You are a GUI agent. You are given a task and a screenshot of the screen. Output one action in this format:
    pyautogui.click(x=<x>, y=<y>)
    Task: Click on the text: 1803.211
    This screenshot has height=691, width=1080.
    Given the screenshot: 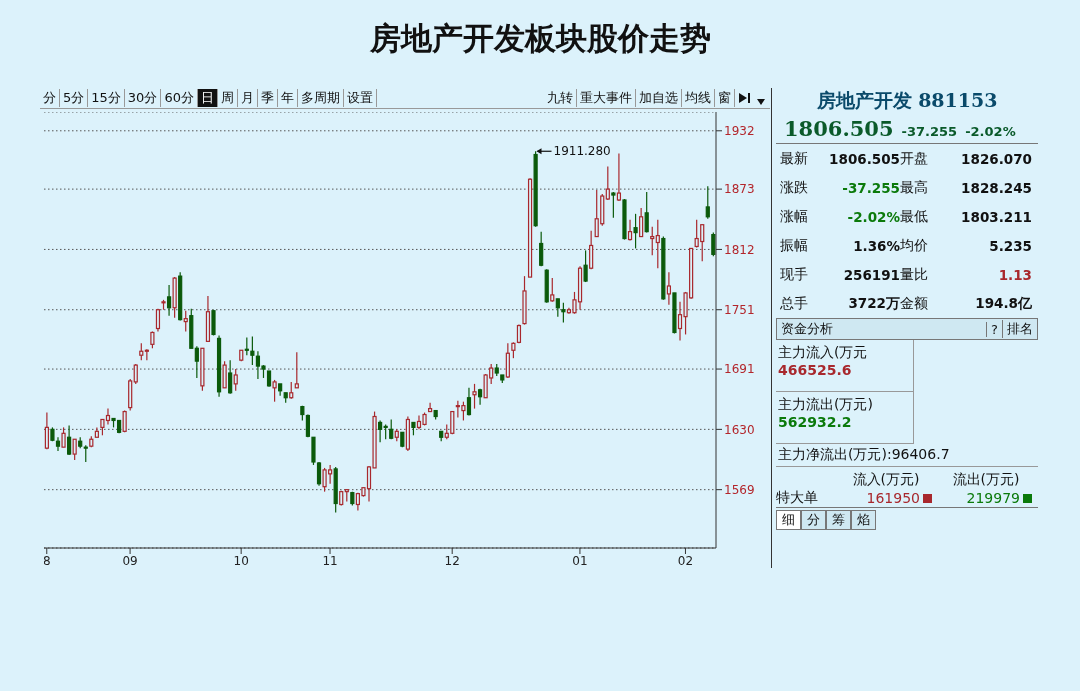 What is the action you would take?
    pyautogui.click(x=996, y=216)
    